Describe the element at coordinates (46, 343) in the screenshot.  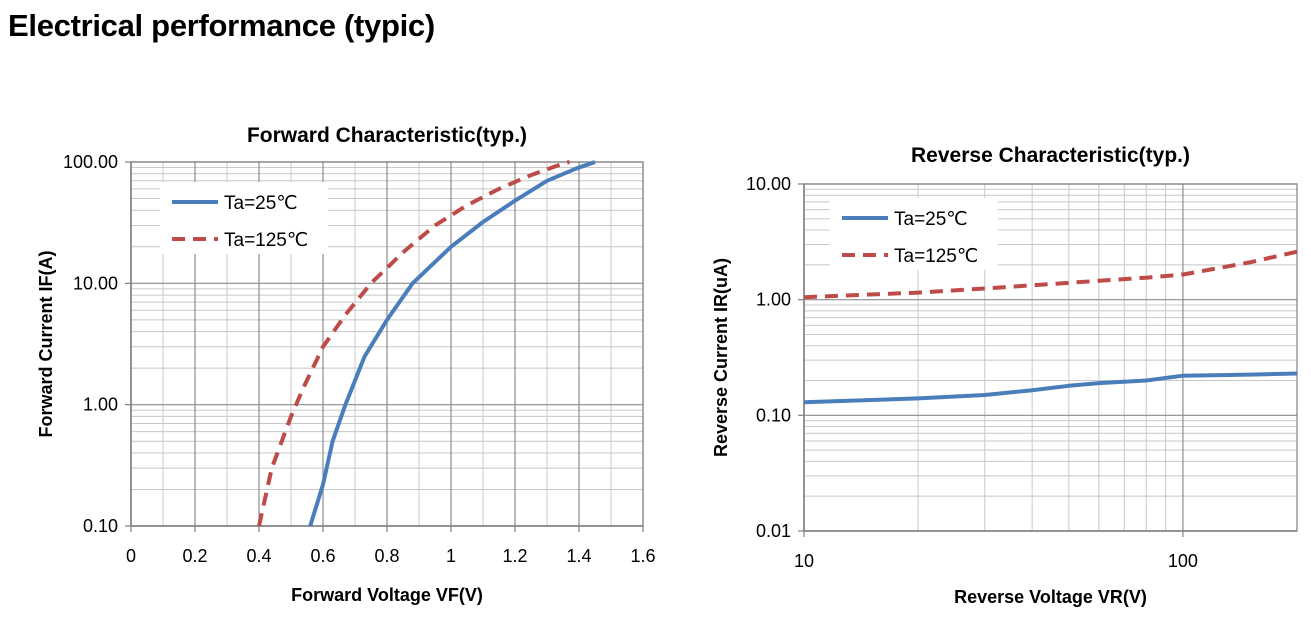
I see `y-axis-label: Forward Current IF(A)` at that location.